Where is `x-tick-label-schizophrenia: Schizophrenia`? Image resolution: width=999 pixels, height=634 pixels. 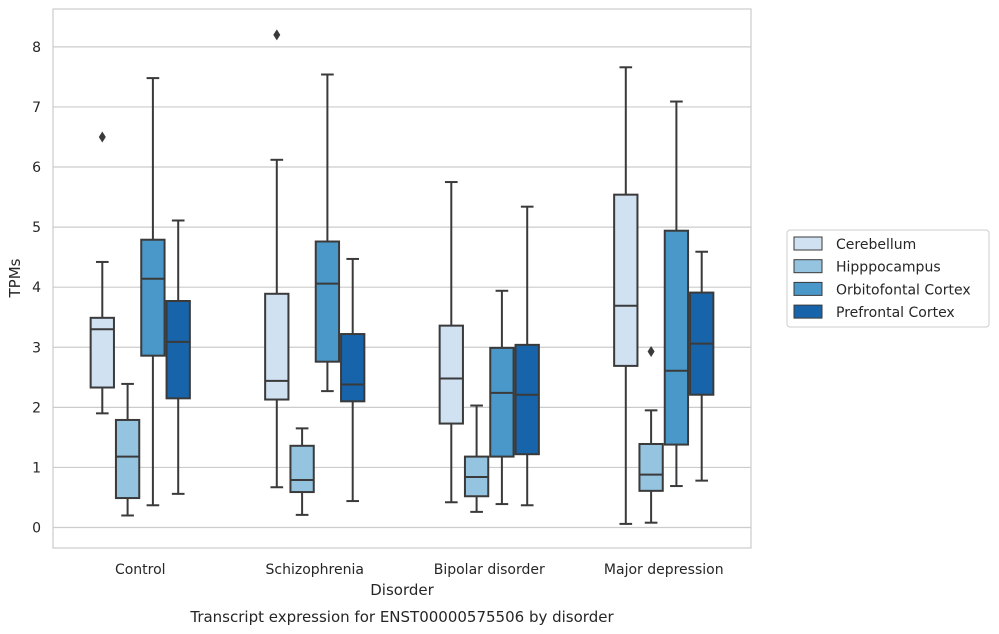 x-tick-label-schizophrenia: Schizophrenia is located at coordinates (315, 570).